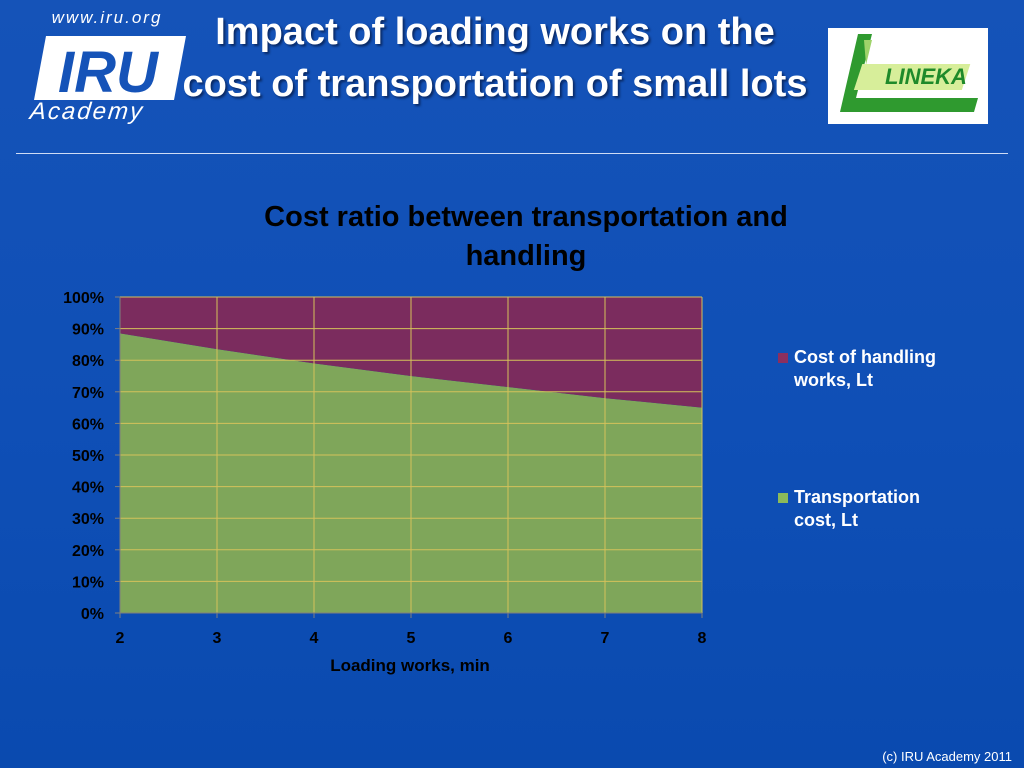 The height and width of the screenshot is (768, 1024). I want to click on legend-swatch-handling, so click(783, 358).